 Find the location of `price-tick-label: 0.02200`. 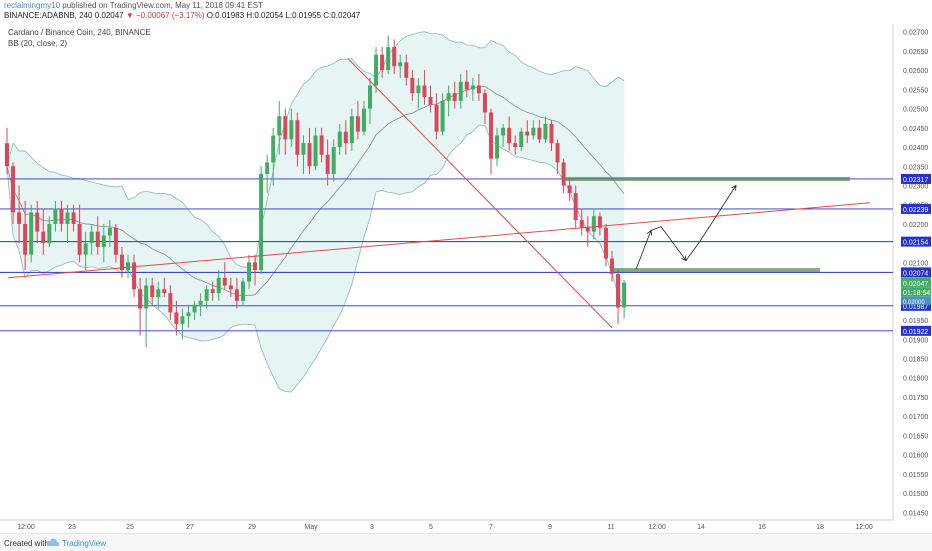

price-tick-label: 0.02200 is located at coordinates (915, 225).